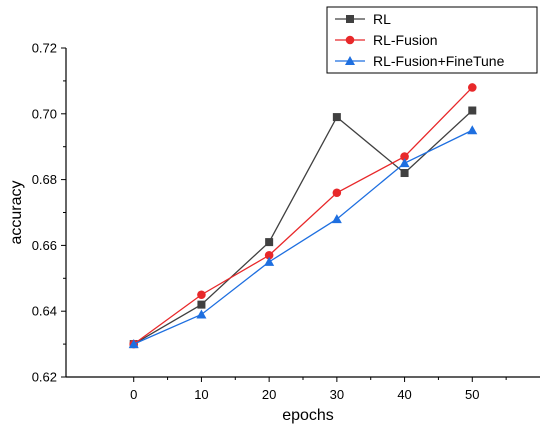  What do you see at coordinates (308, 415) in the screenshot?
I see `x-axis-title: epochs` at bounding box center [308, 415].